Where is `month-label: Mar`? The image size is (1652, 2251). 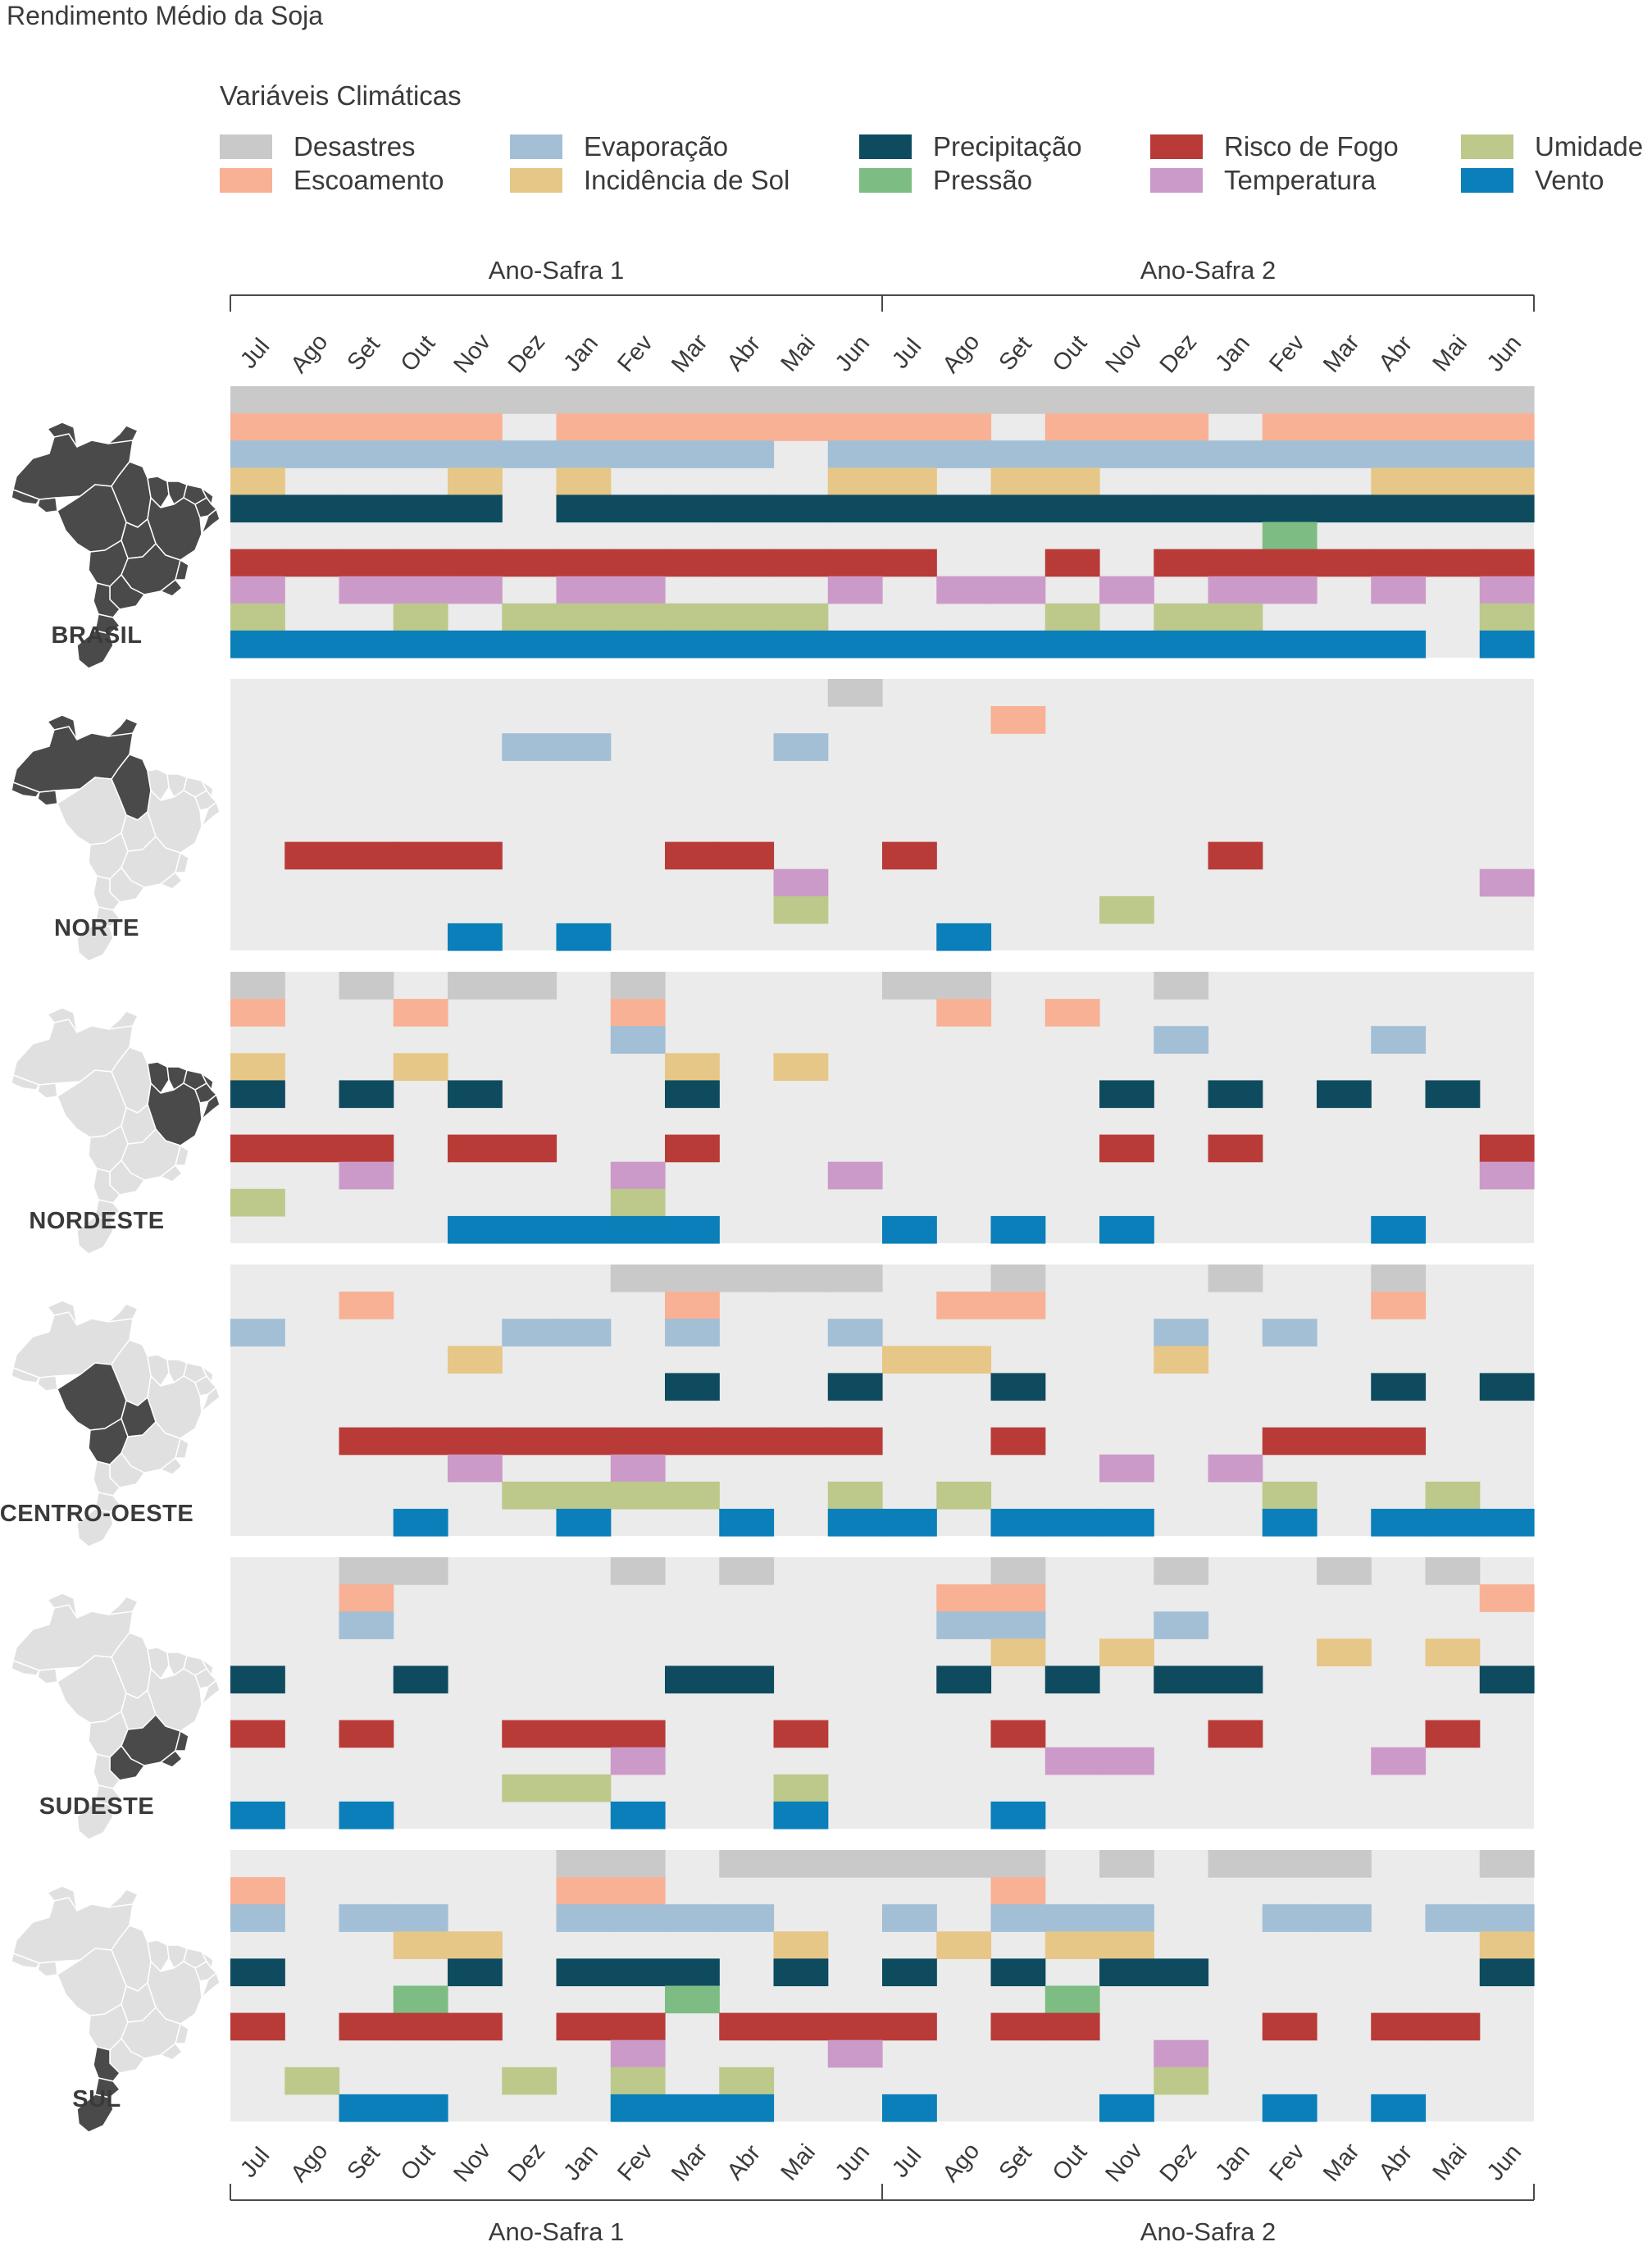
month-label: Mar is located at coordinates (690, 2163).